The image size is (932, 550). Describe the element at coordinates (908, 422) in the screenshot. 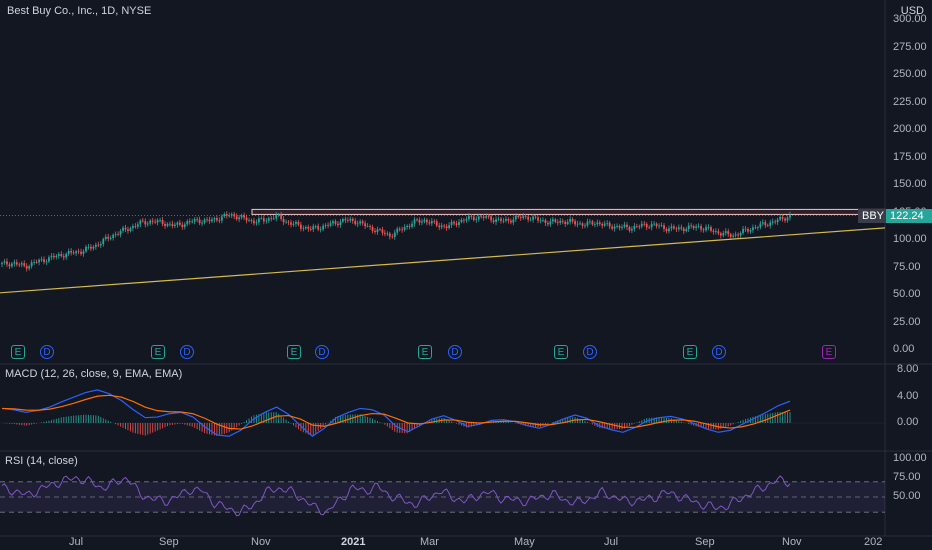

I see `macd-axis-label: 0.00` at that location.